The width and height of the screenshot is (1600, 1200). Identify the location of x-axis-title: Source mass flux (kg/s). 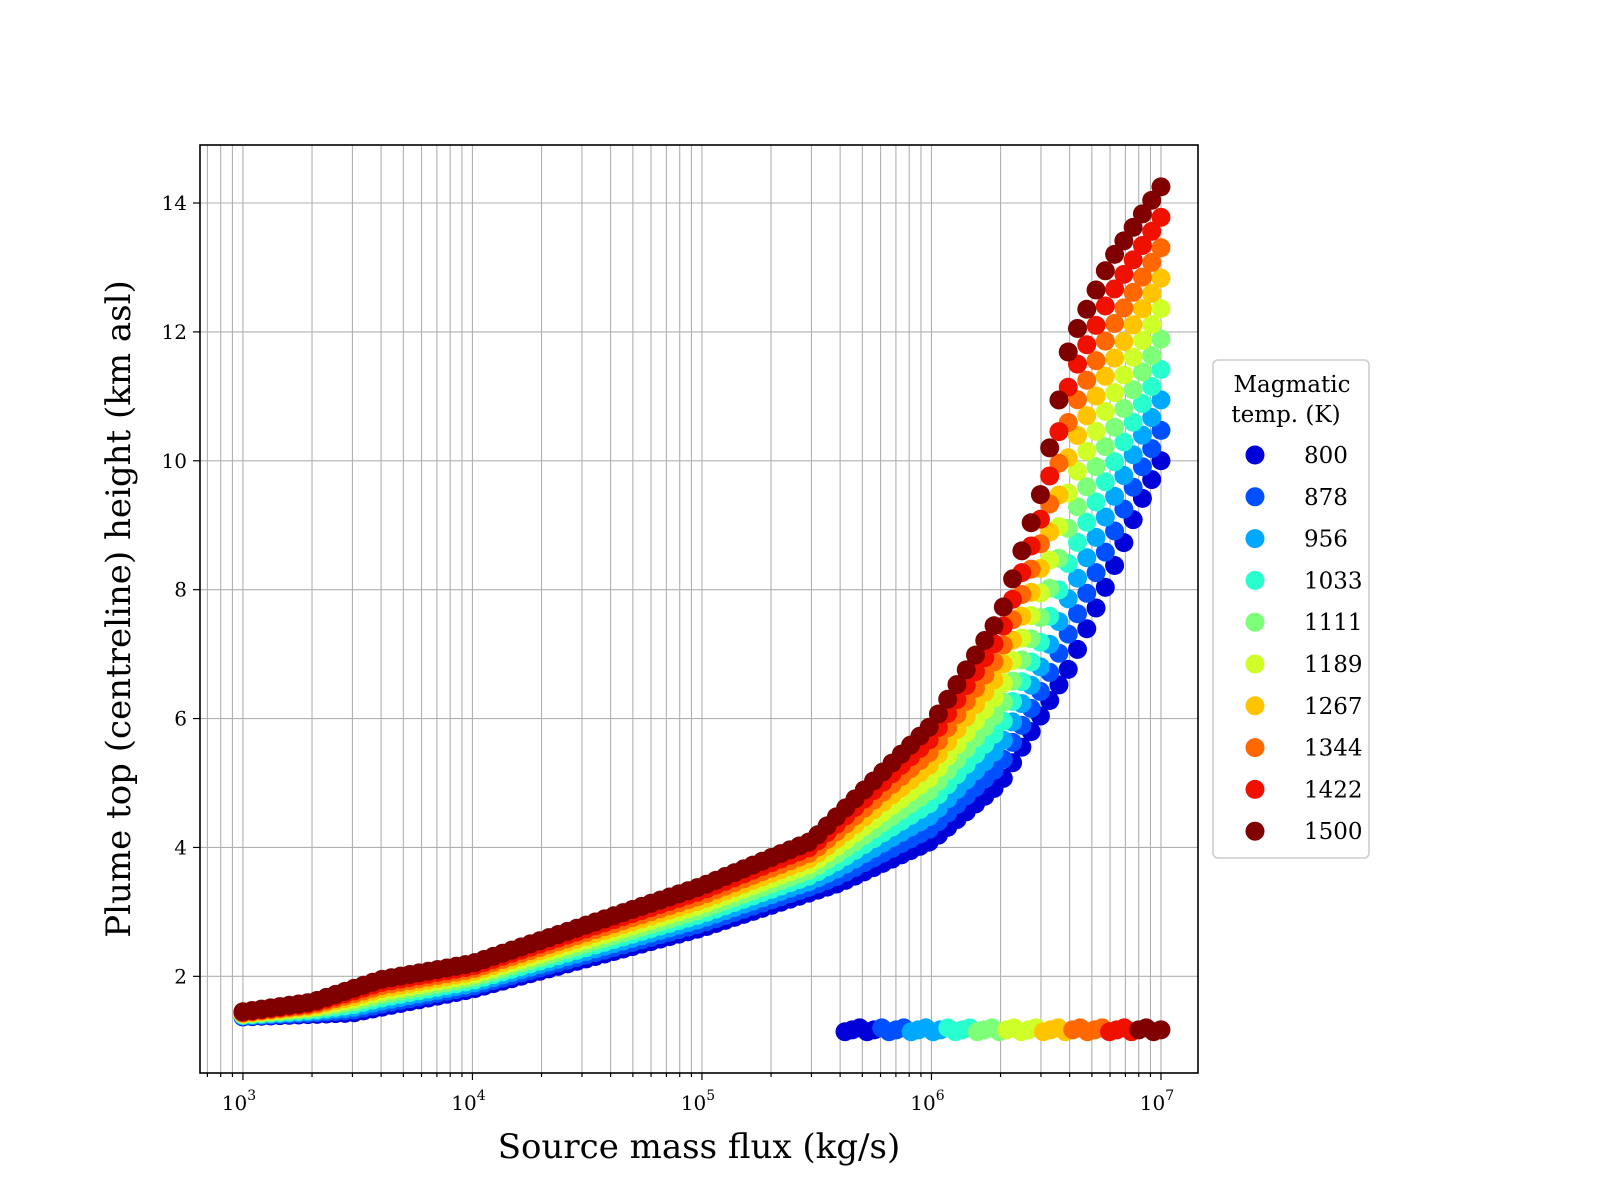
(699, 1147).